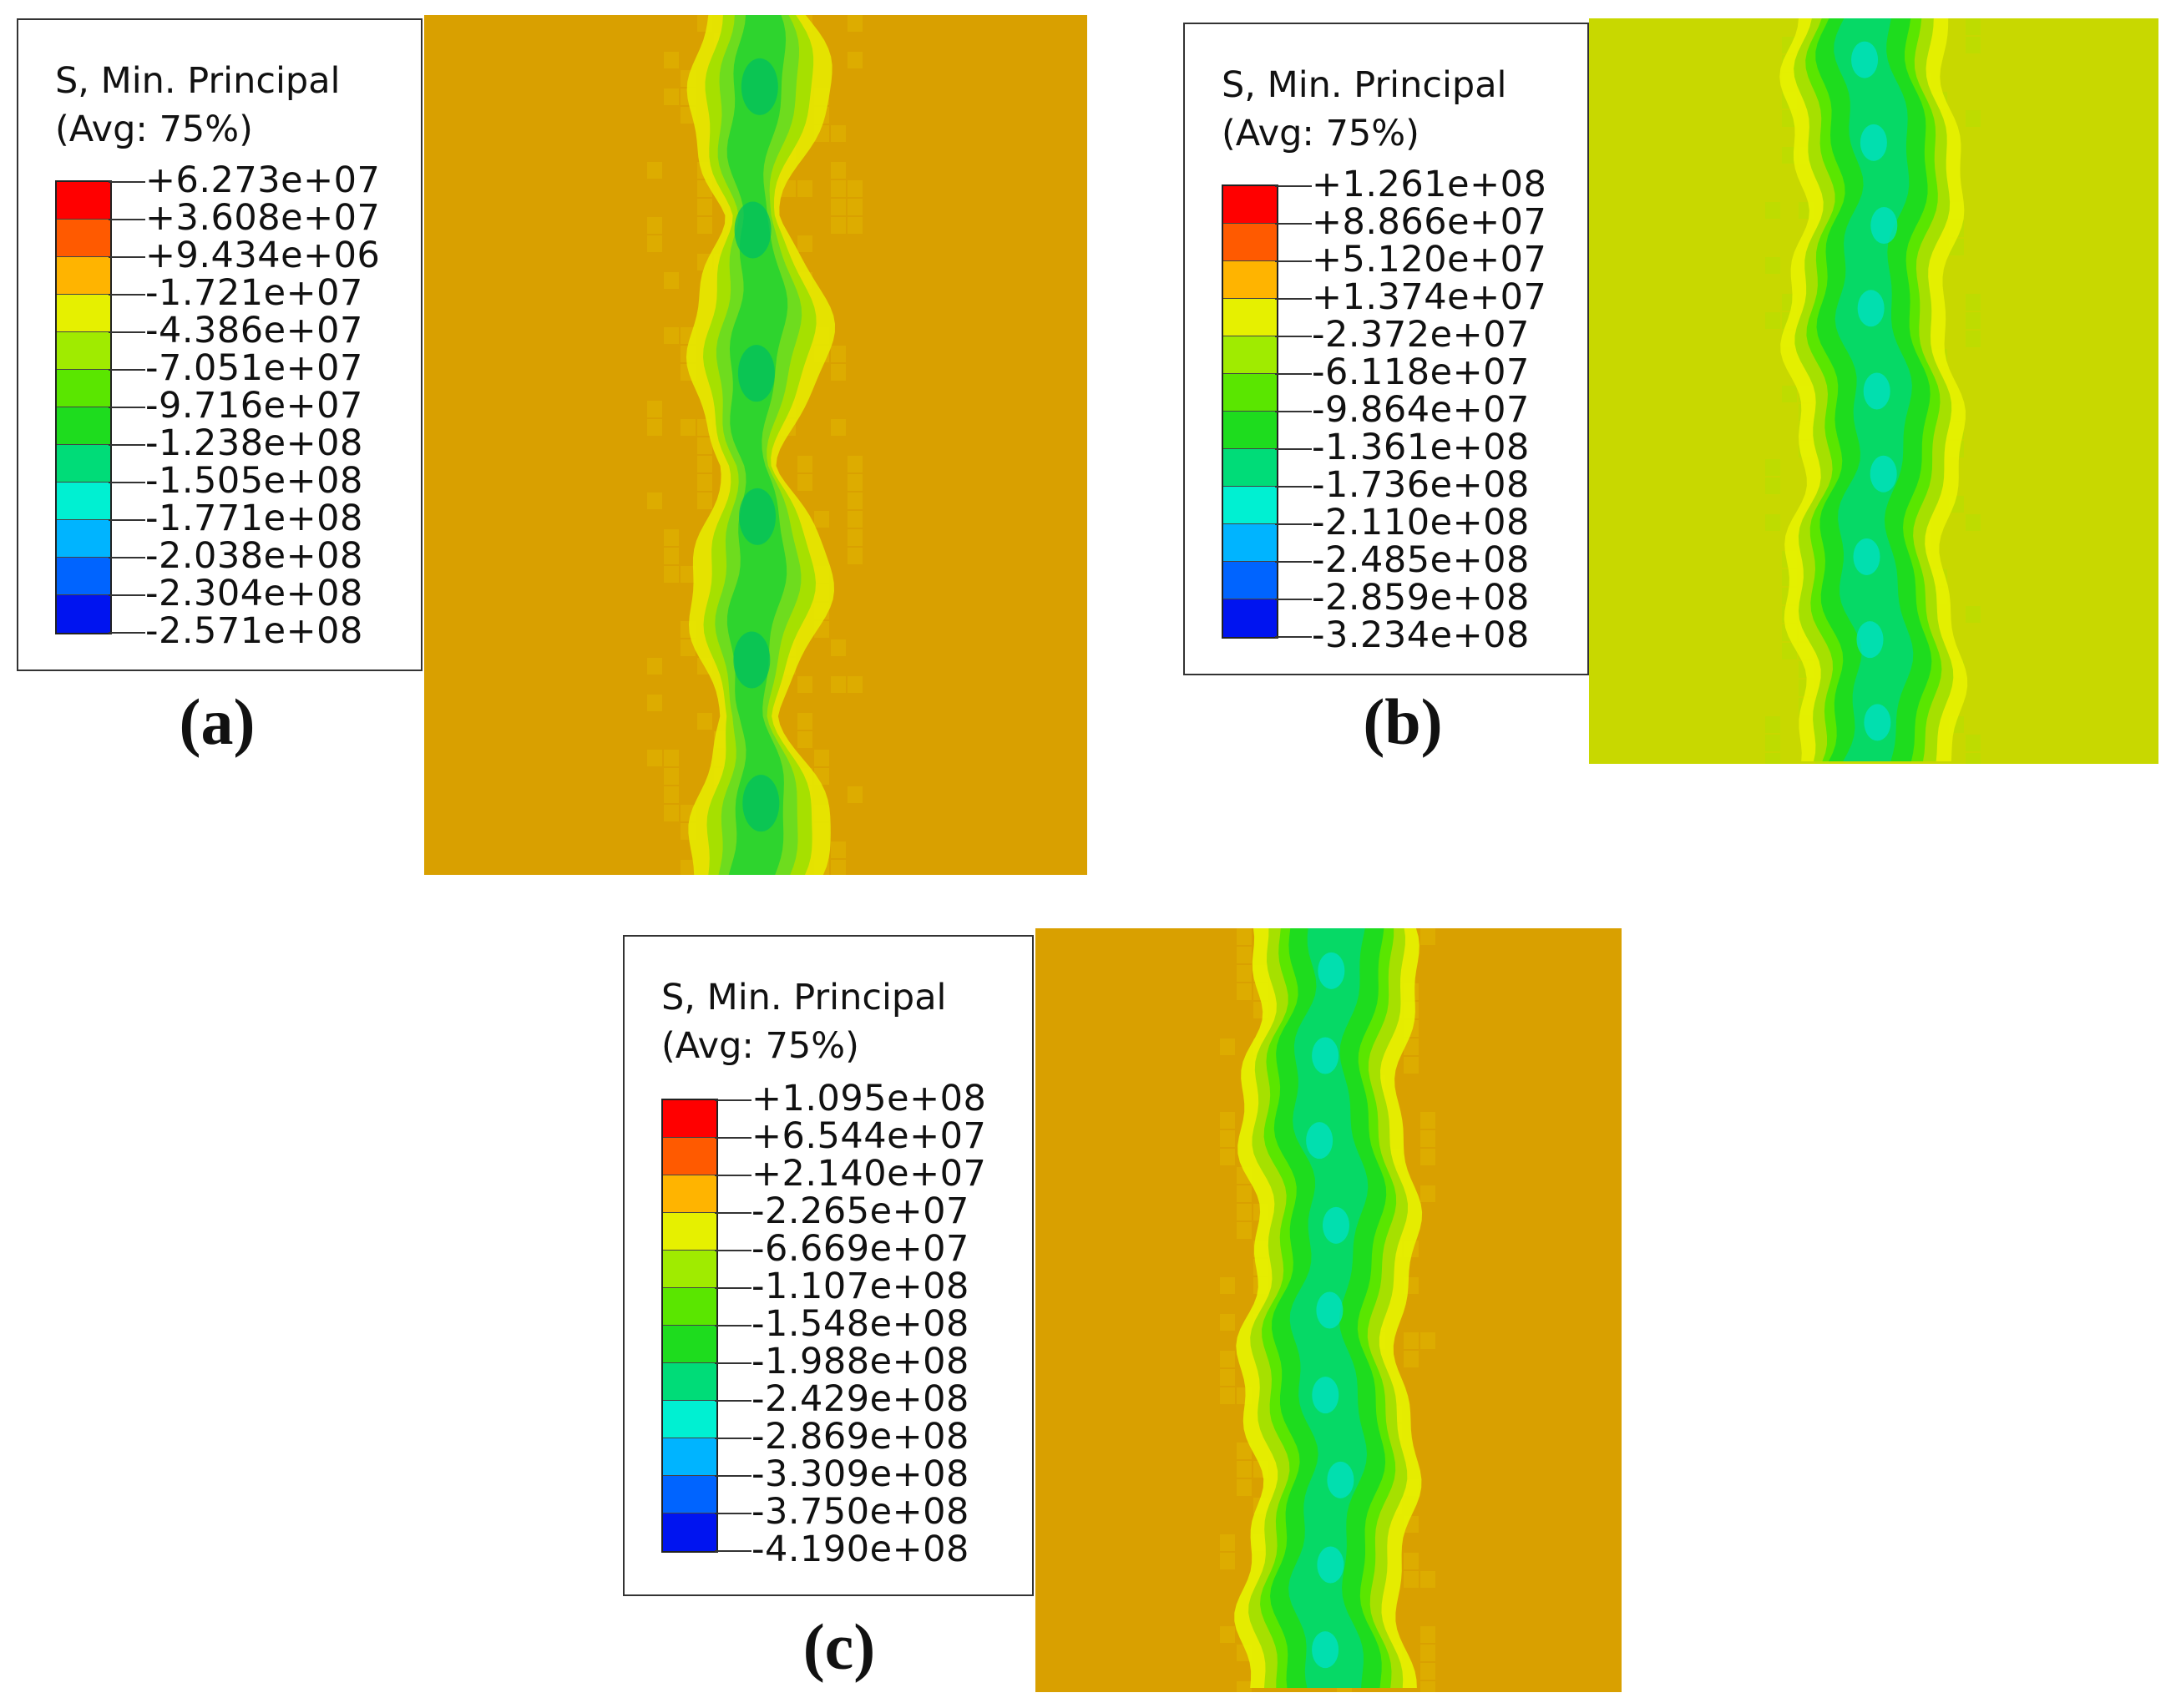 This screenshot has width=2171, height=1708. Describe the element at coordinates (760, 1046) in the screenshot. I see `legend-title-averaging: (Avg: 75%)` at that location.